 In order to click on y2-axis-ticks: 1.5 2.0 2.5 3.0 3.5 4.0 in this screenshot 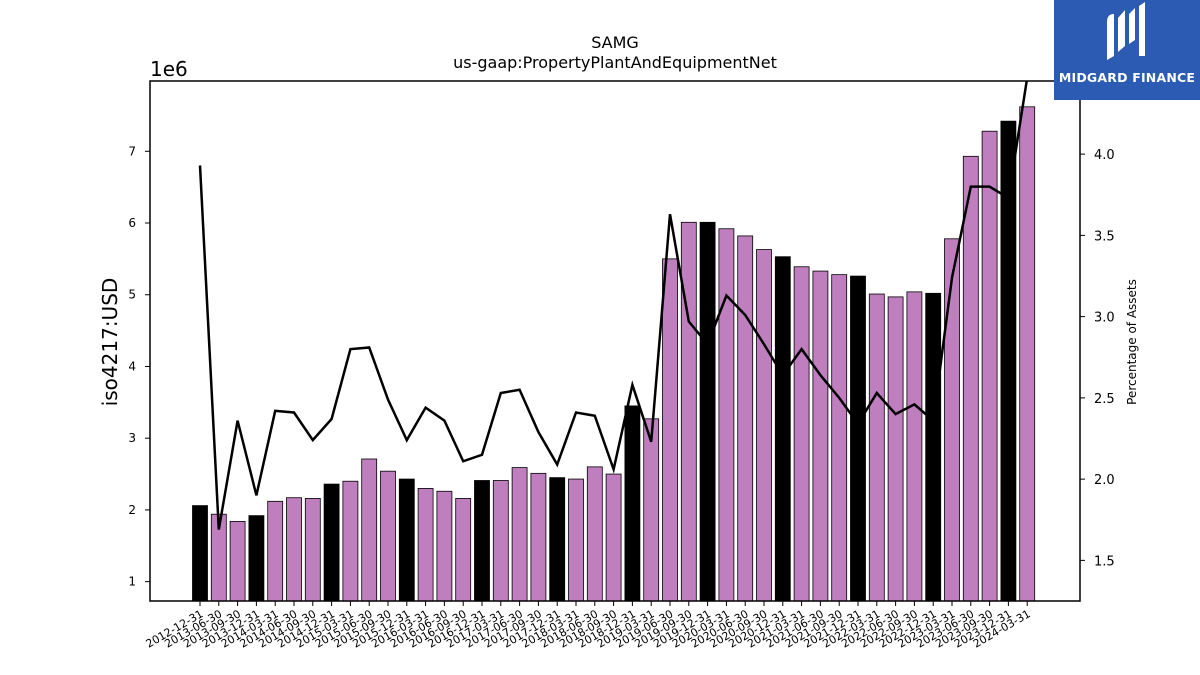, I will do `click(1097, 358)`.